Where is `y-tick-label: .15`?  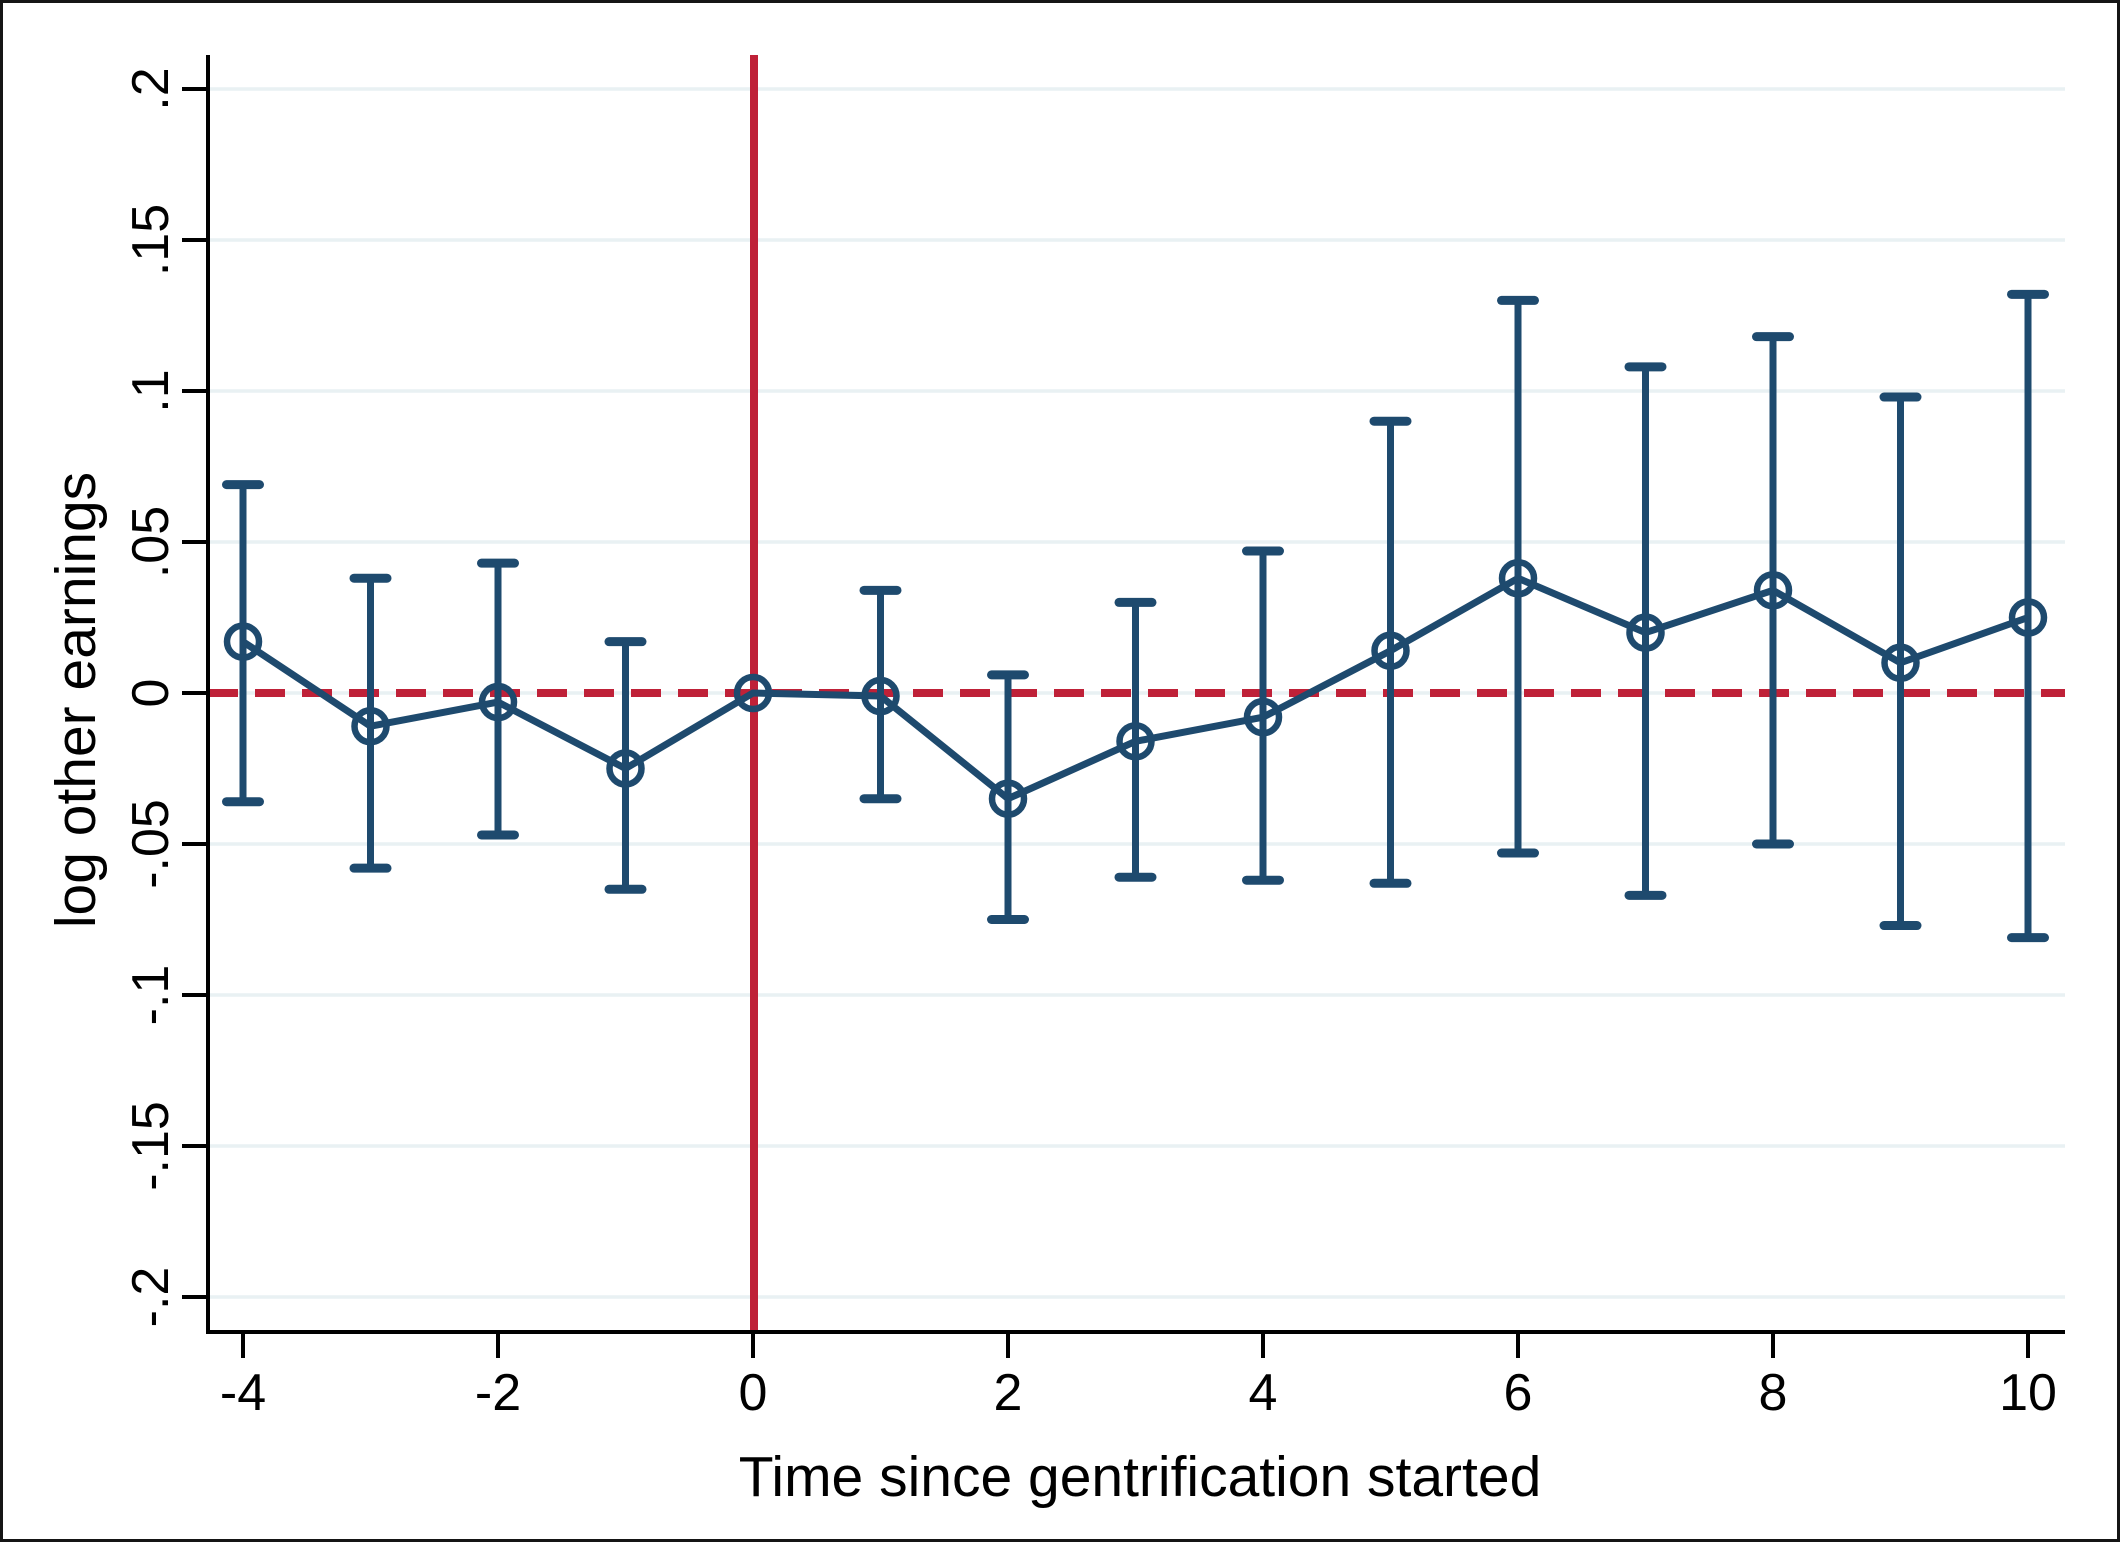
y-tick-label: .15 is located at coordinates (151, 240).